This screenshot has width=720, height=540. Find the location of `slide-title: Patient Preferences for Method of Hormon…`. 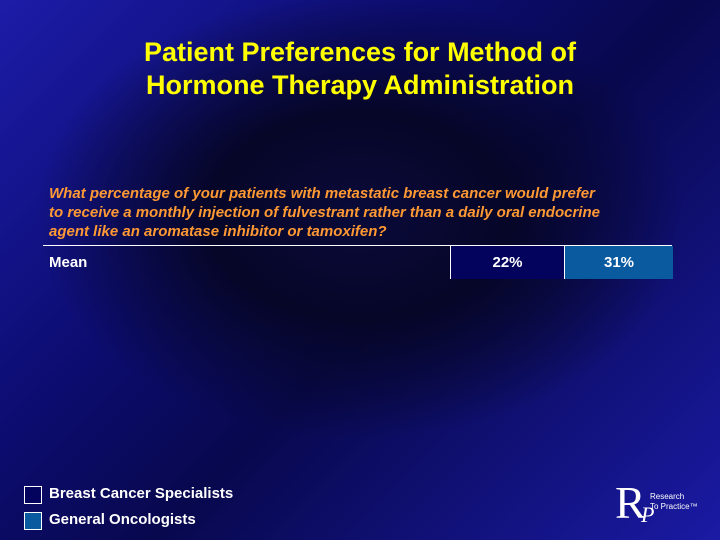

slide-title: Patient Preferences for Method of Hormon… is located at coordinates (360, 69).